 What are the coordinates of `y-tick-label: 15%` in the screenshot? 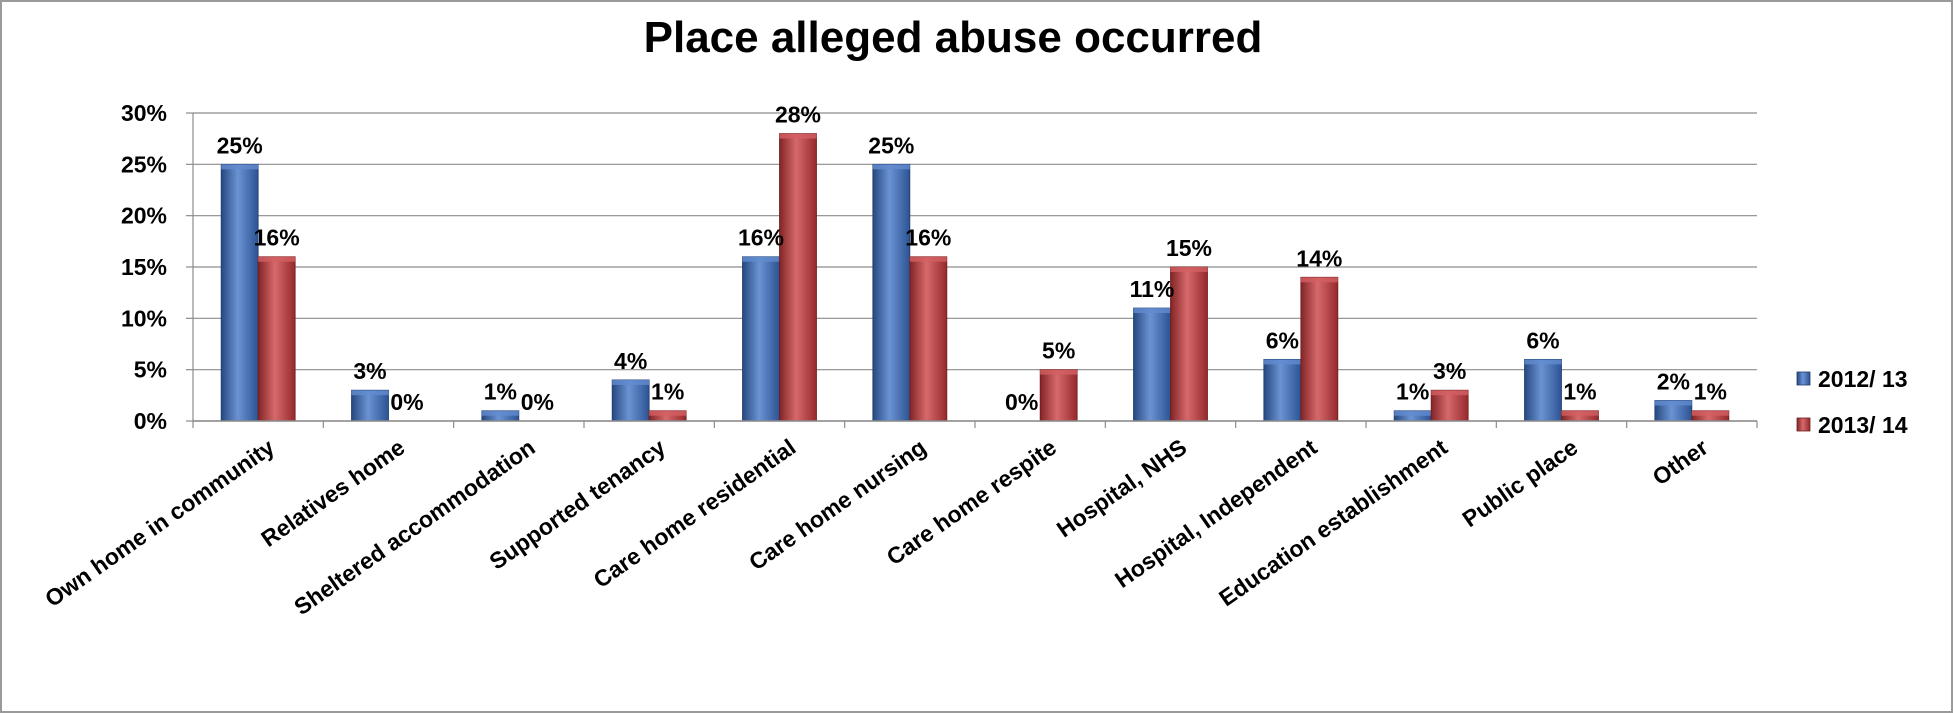 It's located at (144, 267).